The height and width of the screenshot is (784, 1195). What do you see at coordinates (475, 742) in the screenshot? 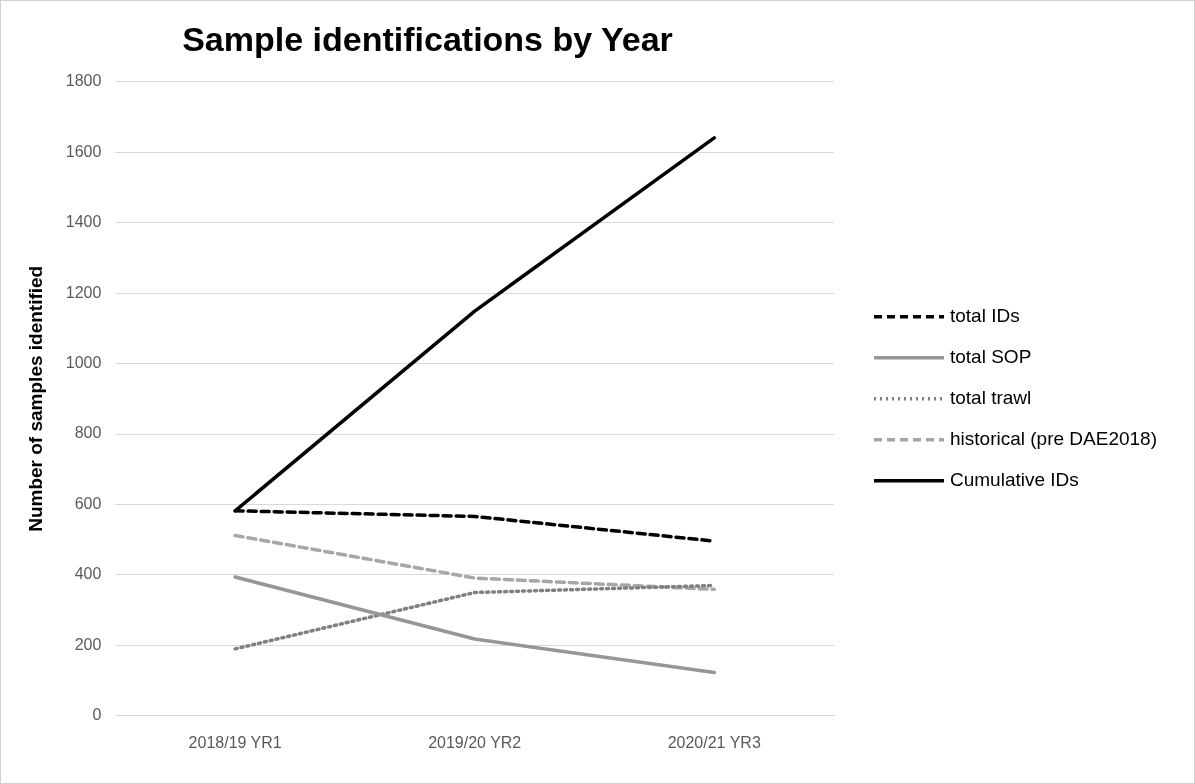
I see `x-tick-label: 2019/20 YR2` at bounding box center [475, 742].